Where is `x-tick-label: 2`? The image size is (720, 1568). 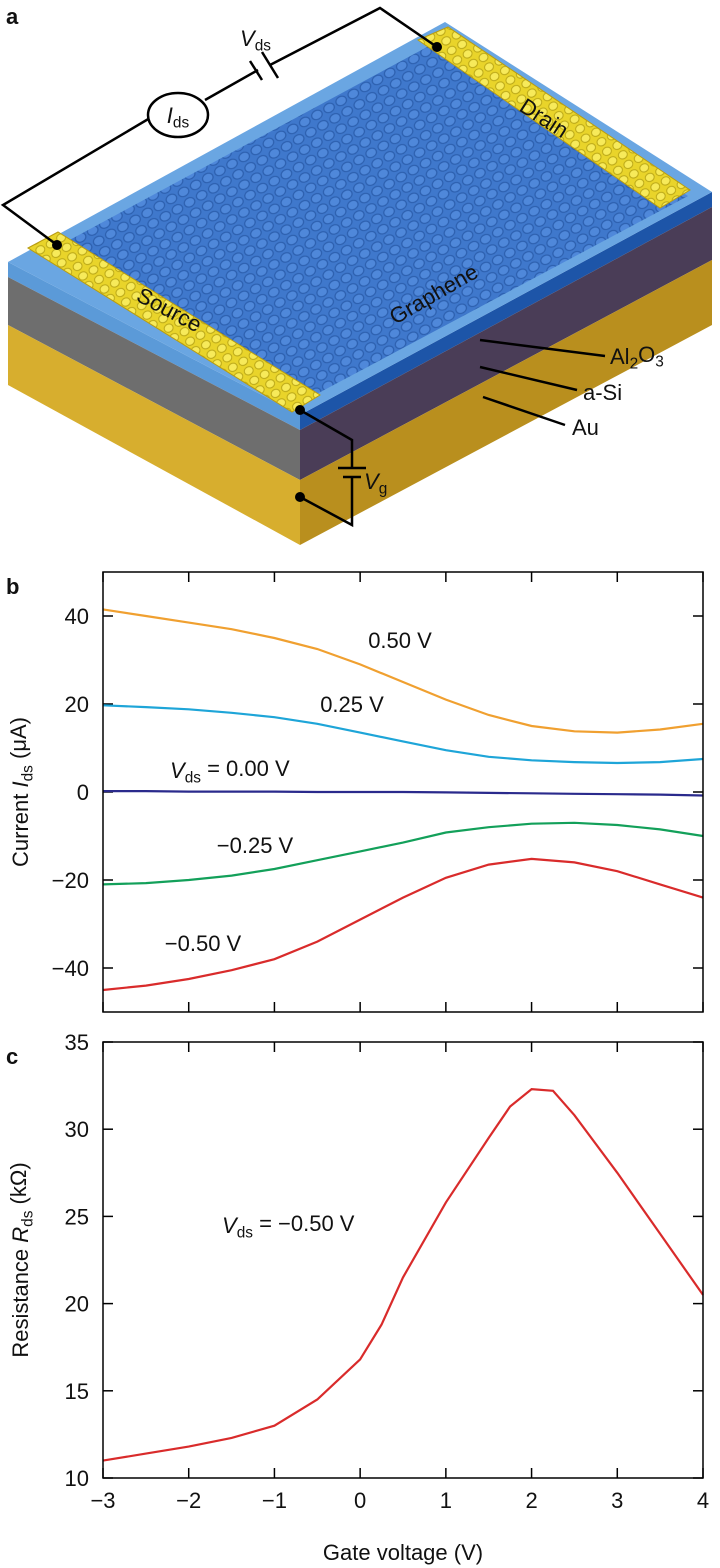 x-tick-label: 2 is located at coordinates (531, 1500).